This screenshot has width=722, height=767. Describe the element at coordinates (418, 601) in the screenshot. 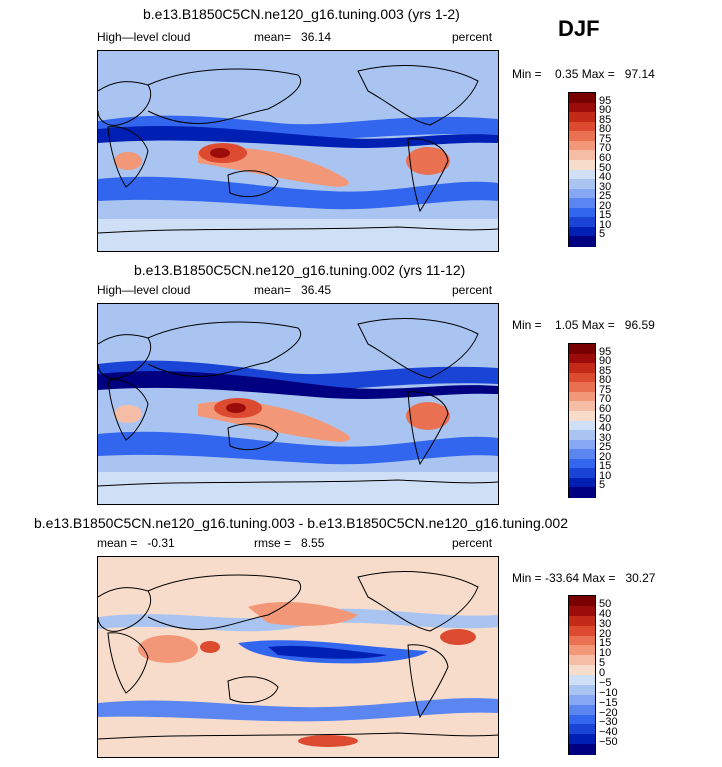

I see `panel-3-coast-n-america` at that location.